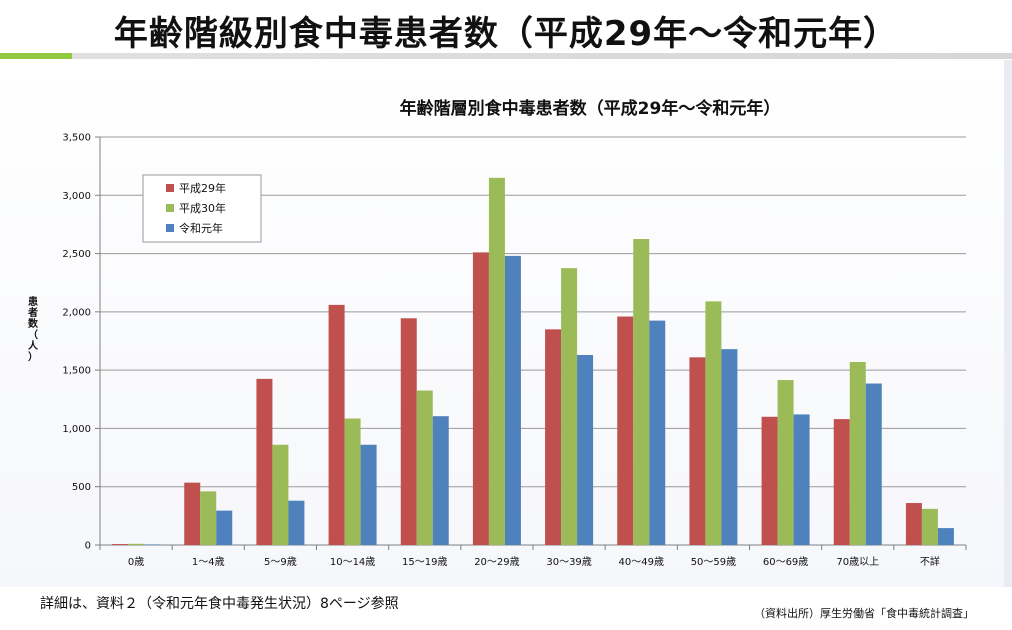 Image resolution: width=1012 pixels, height=630 pixels. I want to click on y-axis-label-text: 患者数（人）, so click(33, 329).